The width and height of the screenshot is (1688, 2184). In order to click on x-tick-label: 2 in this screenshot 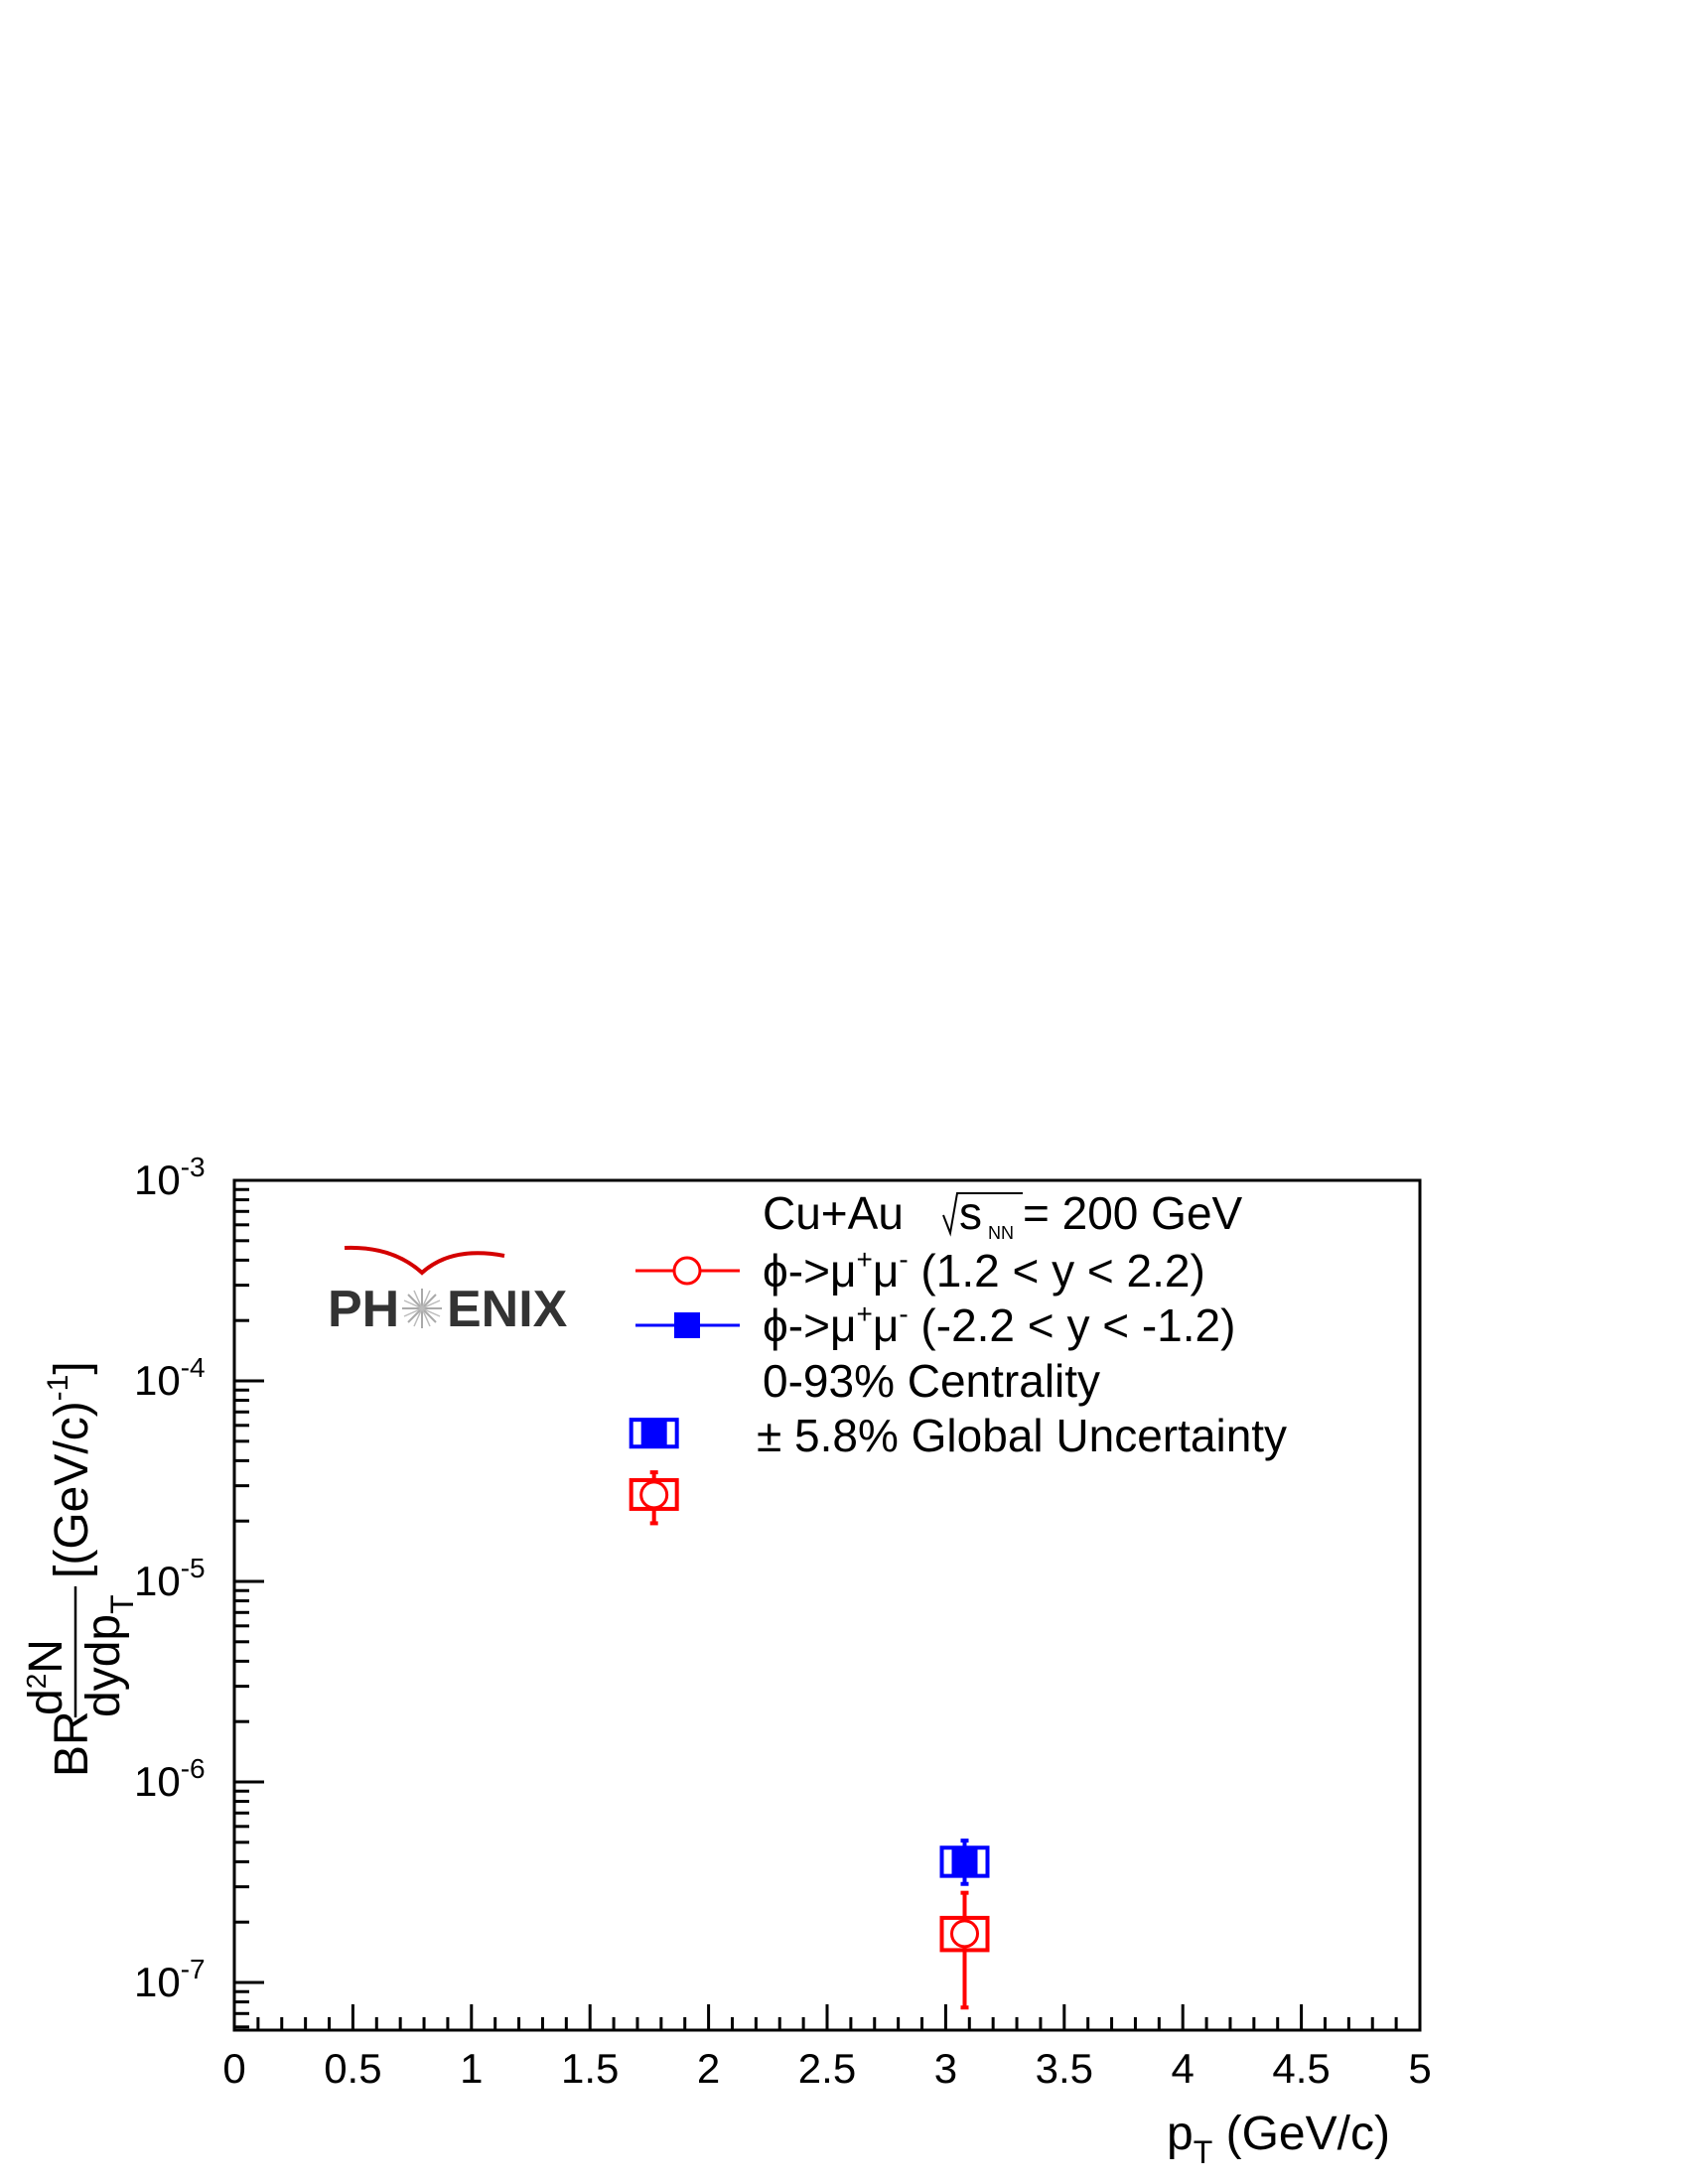, I will do `click(708, 2068)`.